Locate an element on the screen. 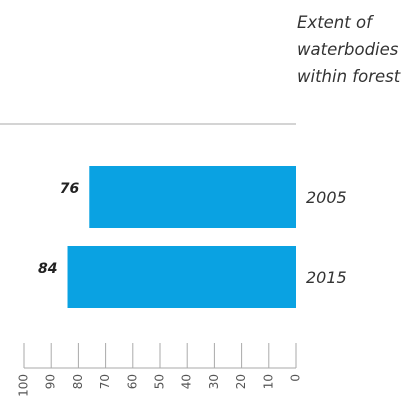 The height and width of the screenshot is (419, 417). x-tick-label-80: 80 is located at coordinates (78, 381).